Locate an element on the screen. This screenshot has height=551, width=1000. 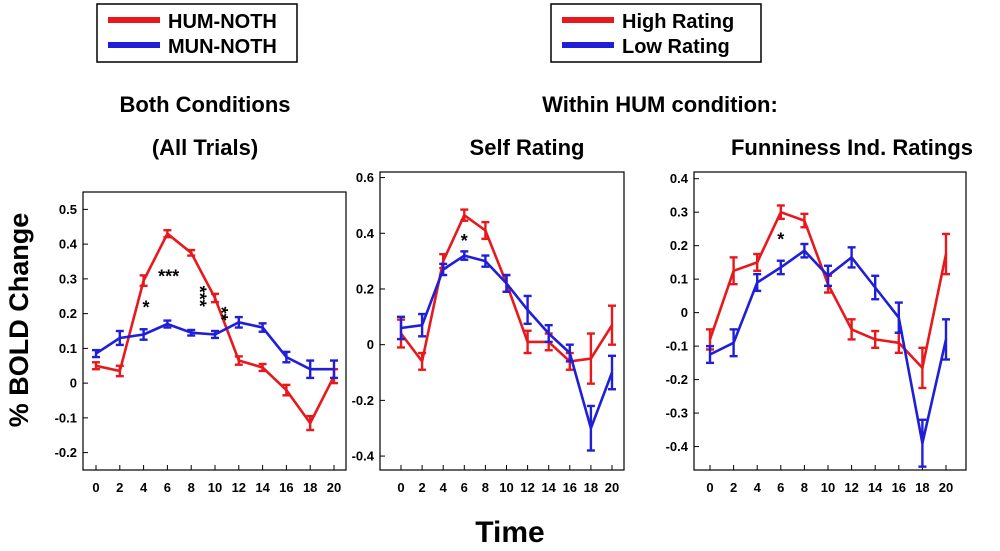
legend-2-label-0: High Rating is located at coordinates (678, 22).